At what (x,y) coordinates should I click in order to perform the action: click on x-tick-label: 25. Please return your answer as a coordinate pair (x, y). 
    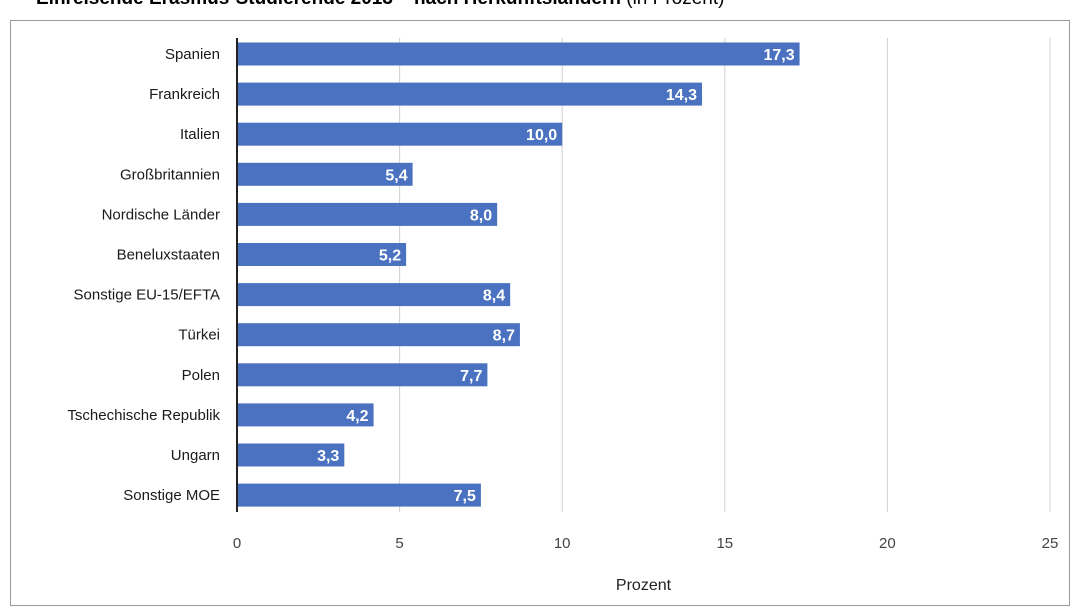
    Looking at the image, I should click on (1050, 543).